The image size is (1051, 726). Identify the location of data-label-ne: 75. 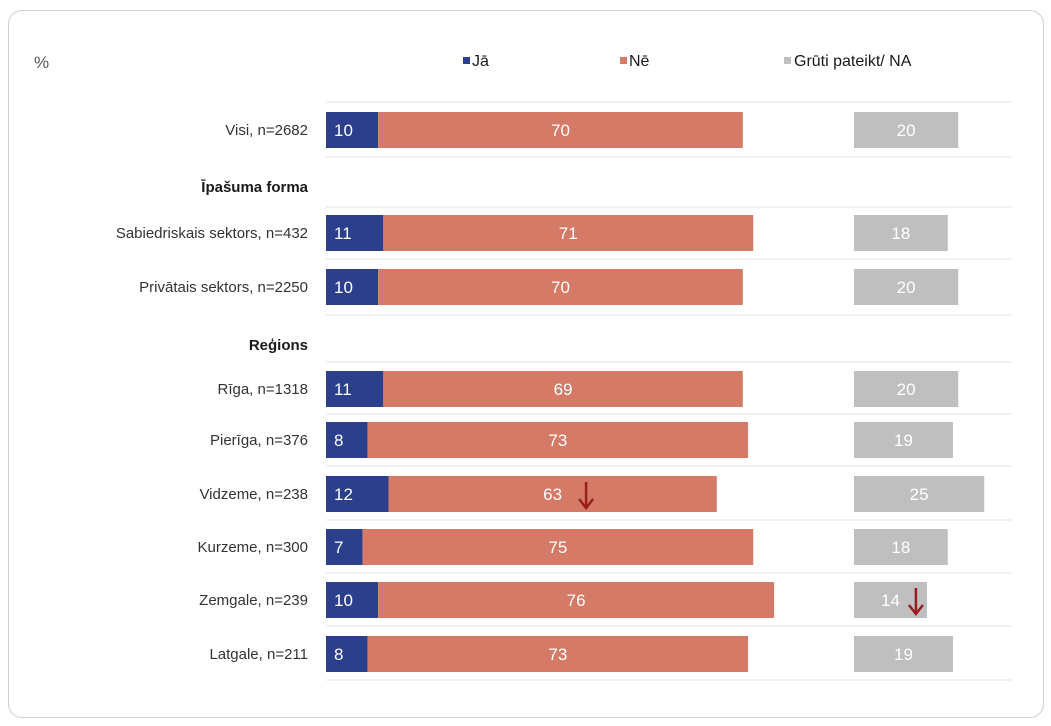
(557, 547).